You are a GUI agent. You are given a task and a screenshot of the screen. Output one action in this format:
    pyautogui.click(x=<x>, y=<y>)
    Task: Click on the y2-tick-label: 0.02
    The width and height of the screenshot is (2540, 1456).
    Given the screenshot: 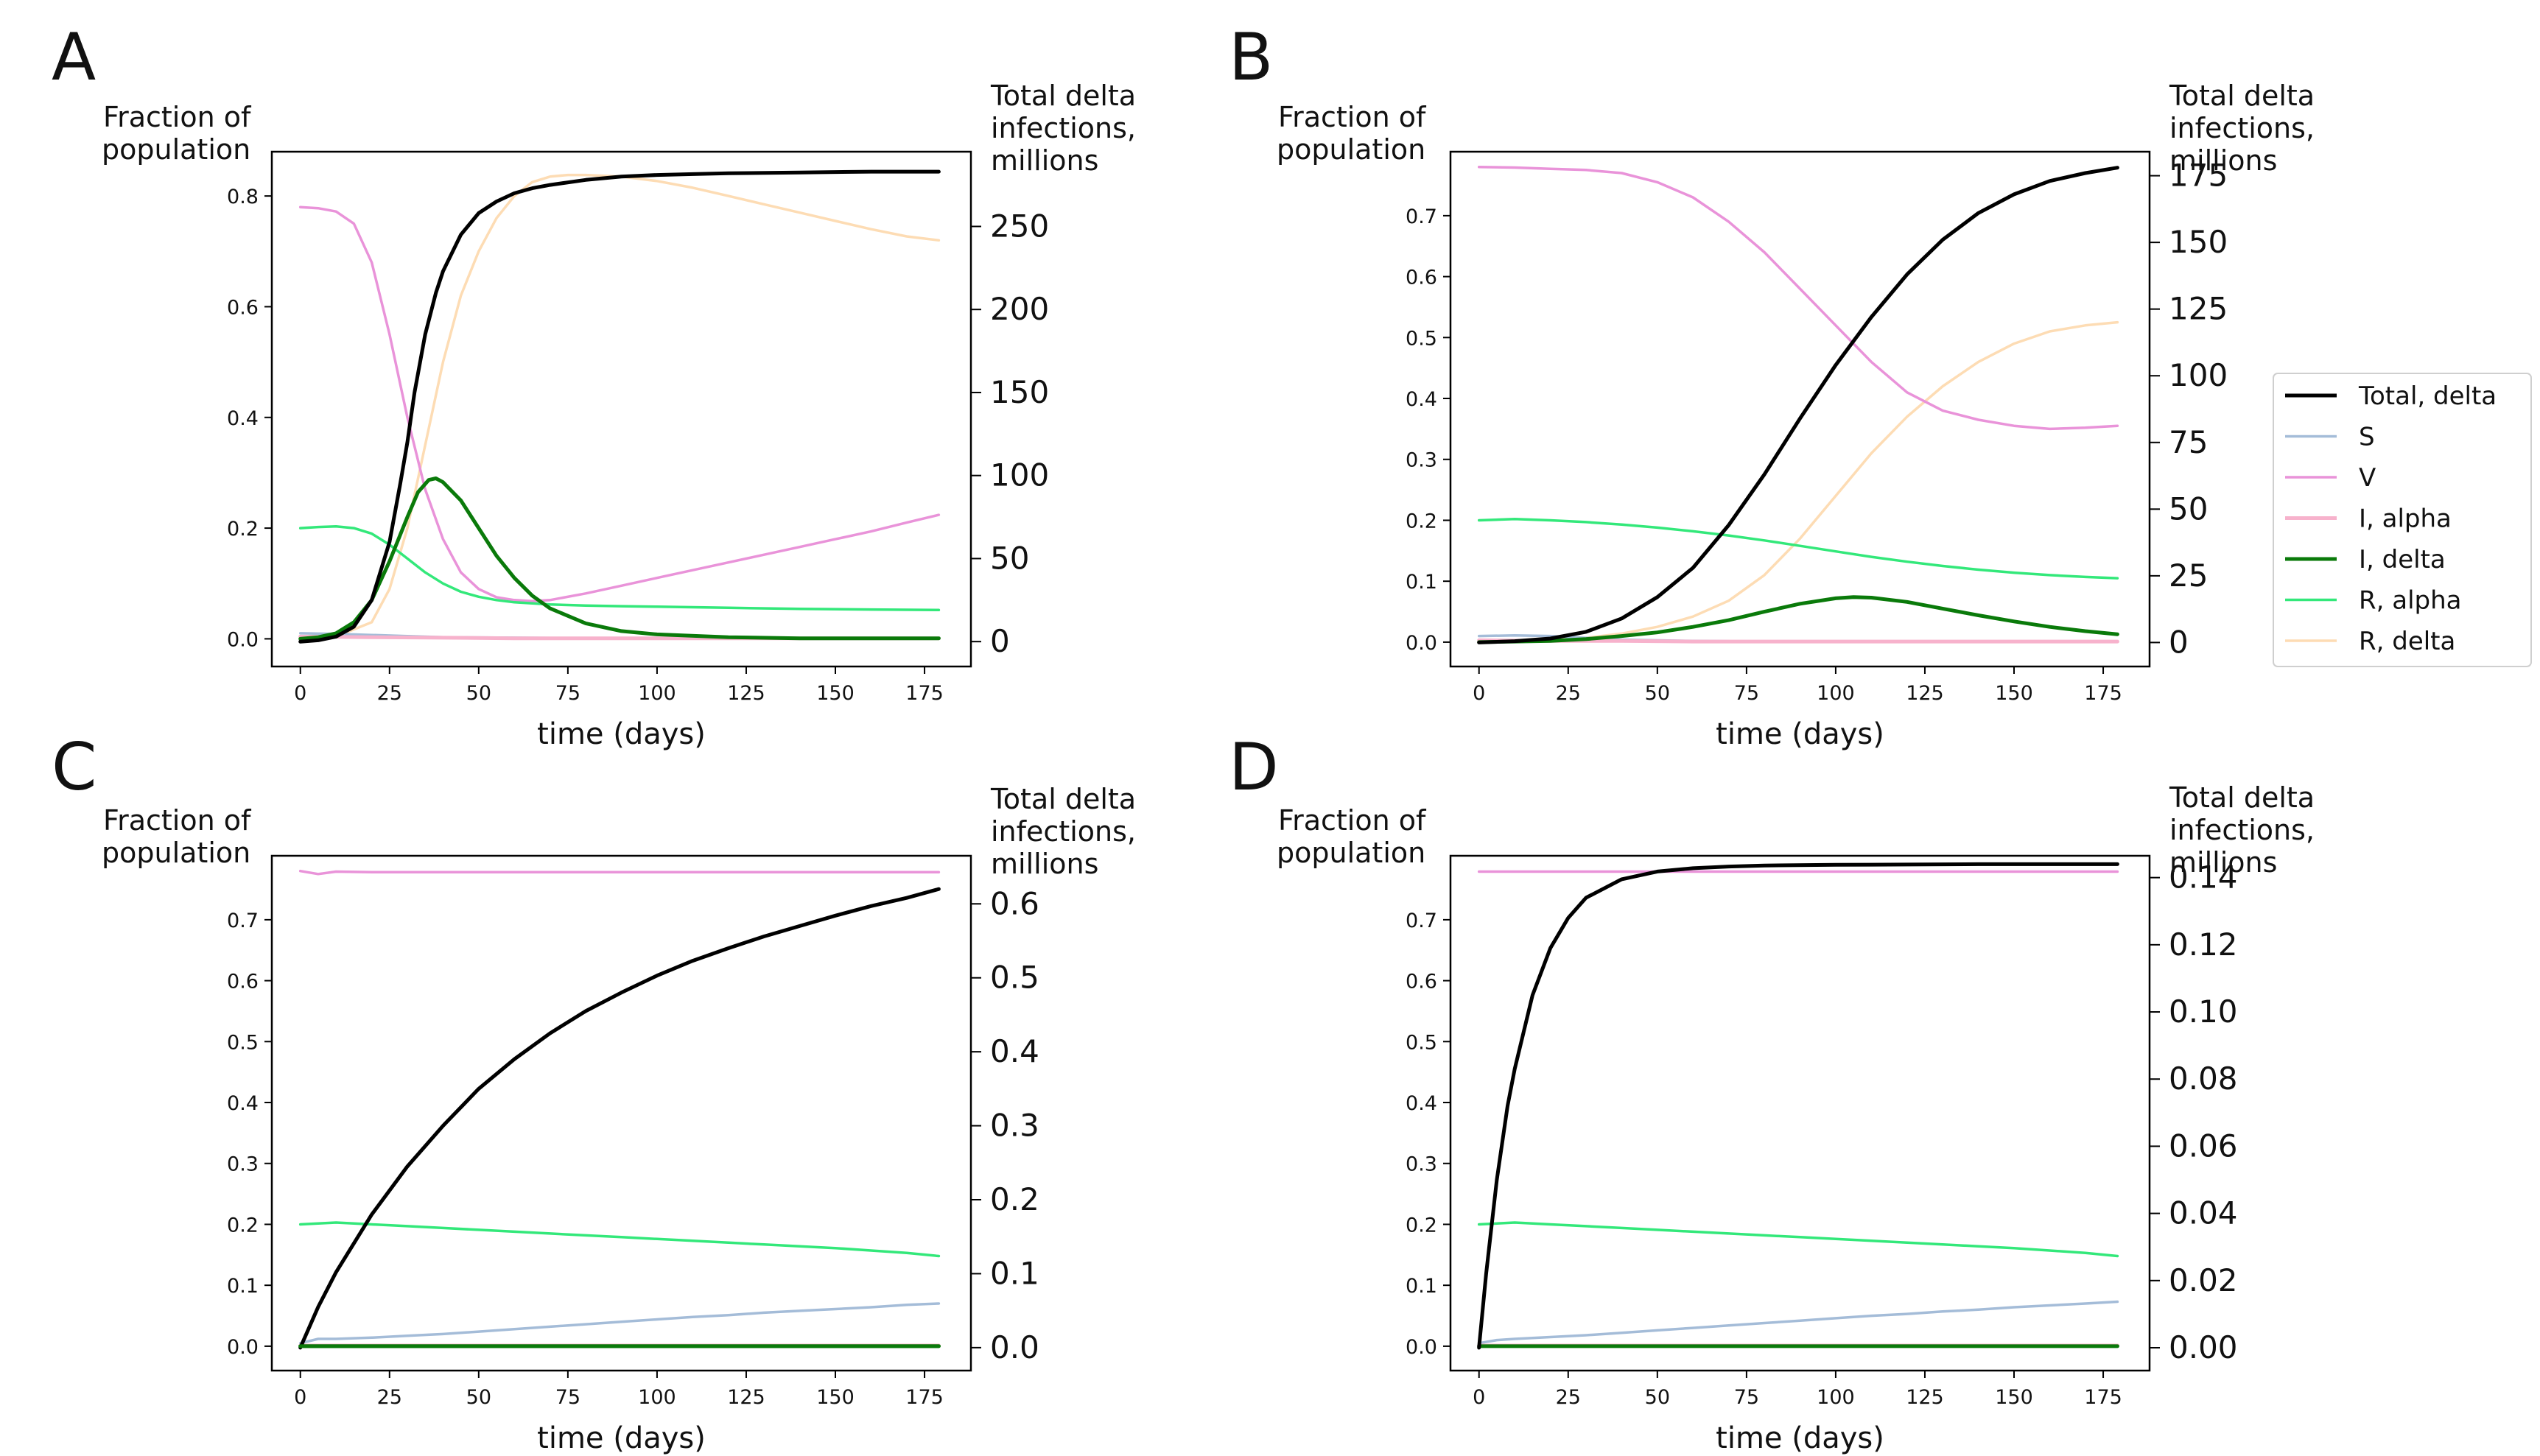 What is the action you would take?
    pyautogui.click(x=2203, y=1280)
    